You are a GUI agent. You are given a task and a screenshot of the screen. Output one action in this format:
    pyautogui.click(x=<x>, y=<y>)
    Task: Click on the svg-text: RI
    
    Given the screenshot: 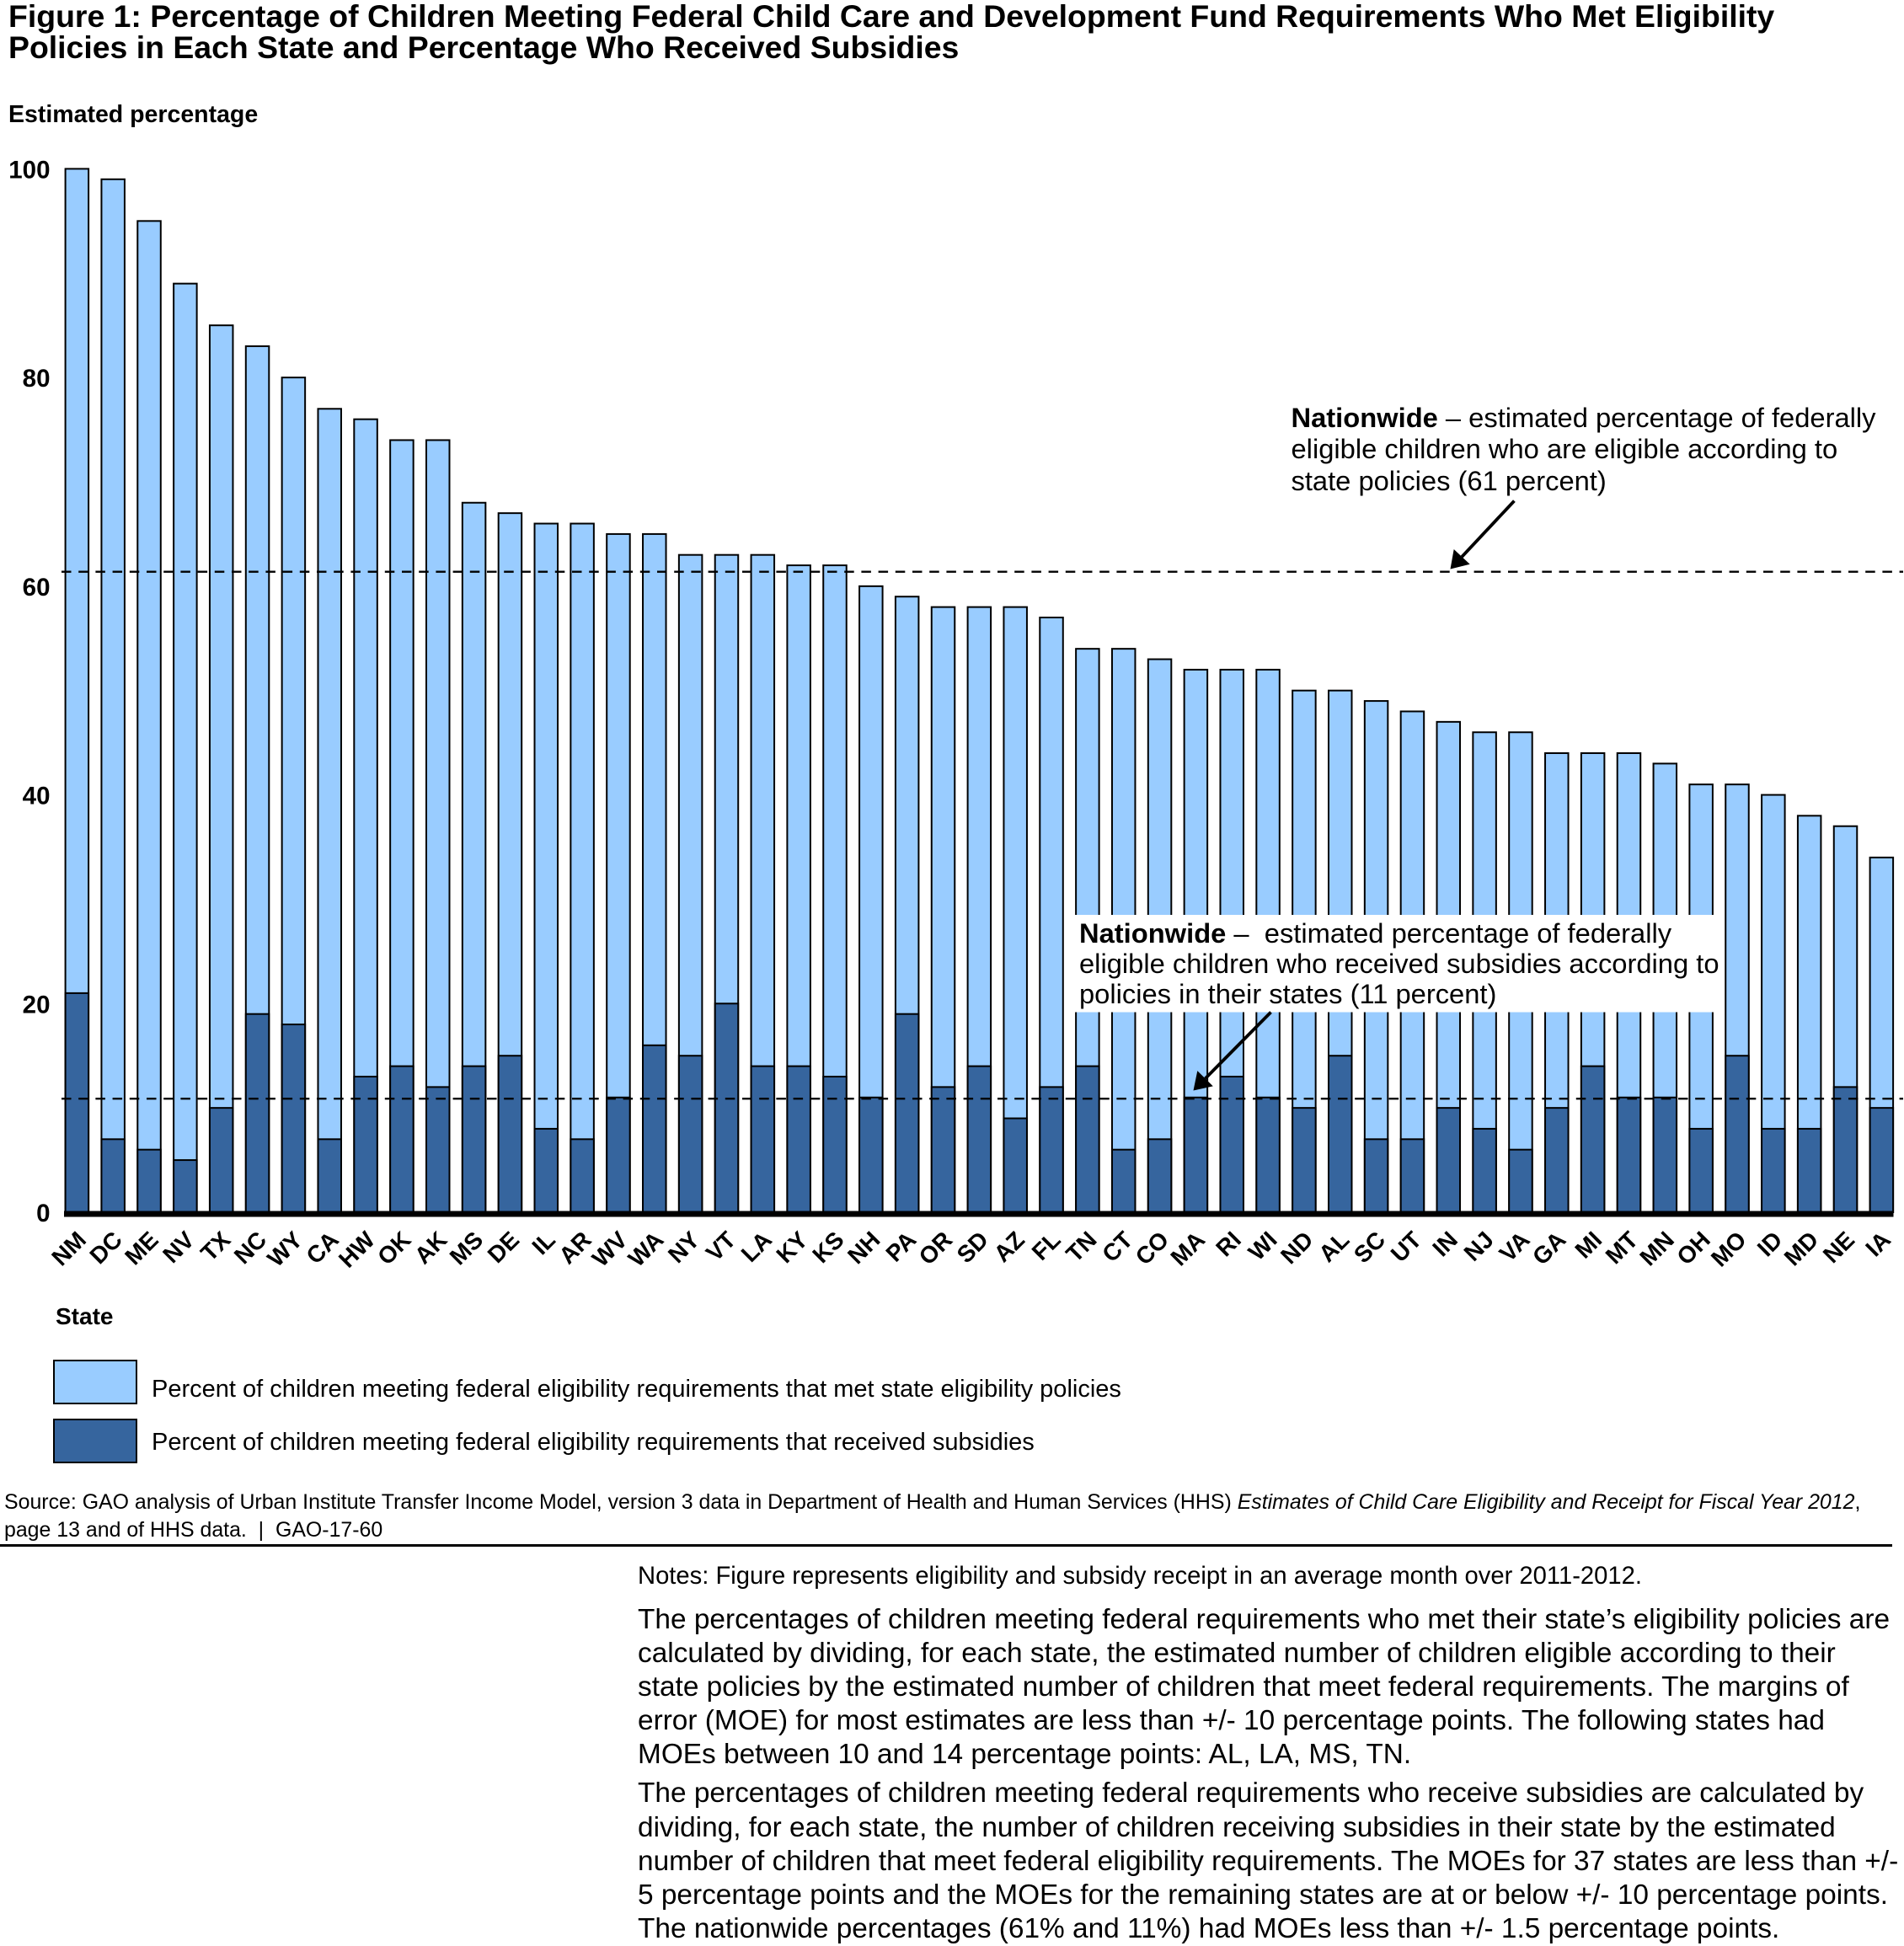 What is the action you would take?
    pyautogui.click(x=1228, y=1244)
    